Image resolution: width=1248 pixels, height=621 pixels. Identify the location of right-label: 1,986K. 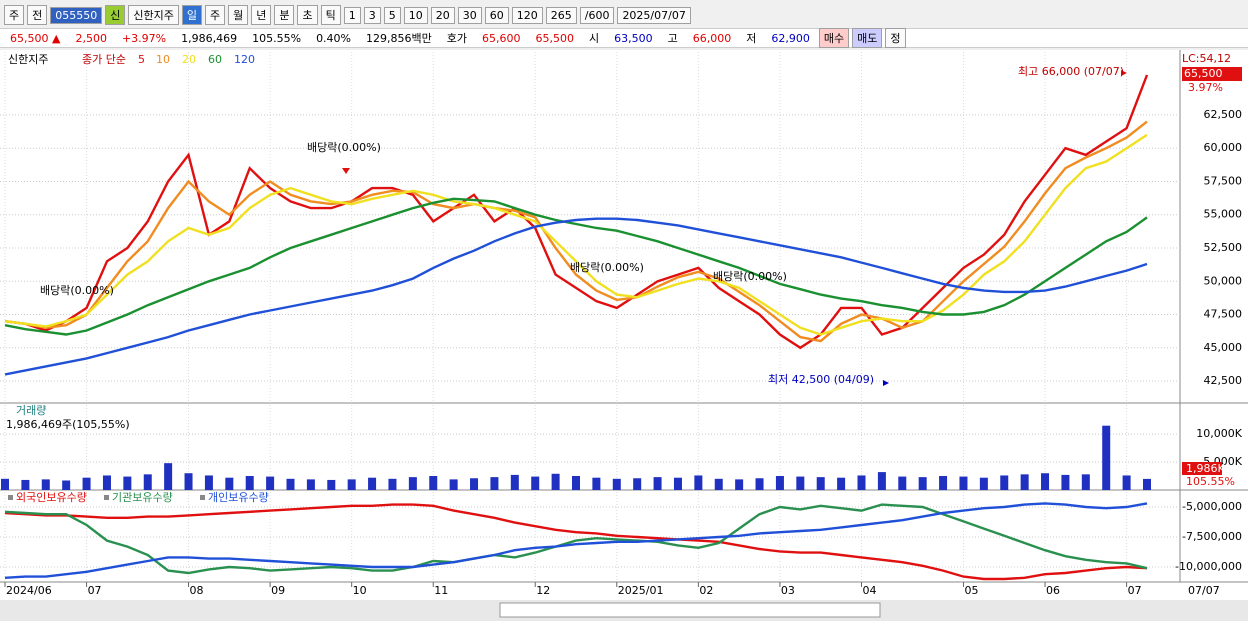
(1205, 468).